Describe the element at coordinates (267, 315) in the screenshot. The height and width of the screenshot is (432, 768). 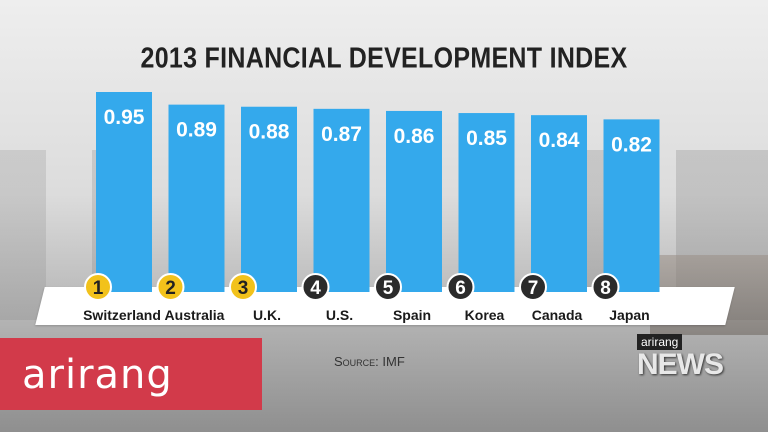
I see `category-label: U.K.` at that location.